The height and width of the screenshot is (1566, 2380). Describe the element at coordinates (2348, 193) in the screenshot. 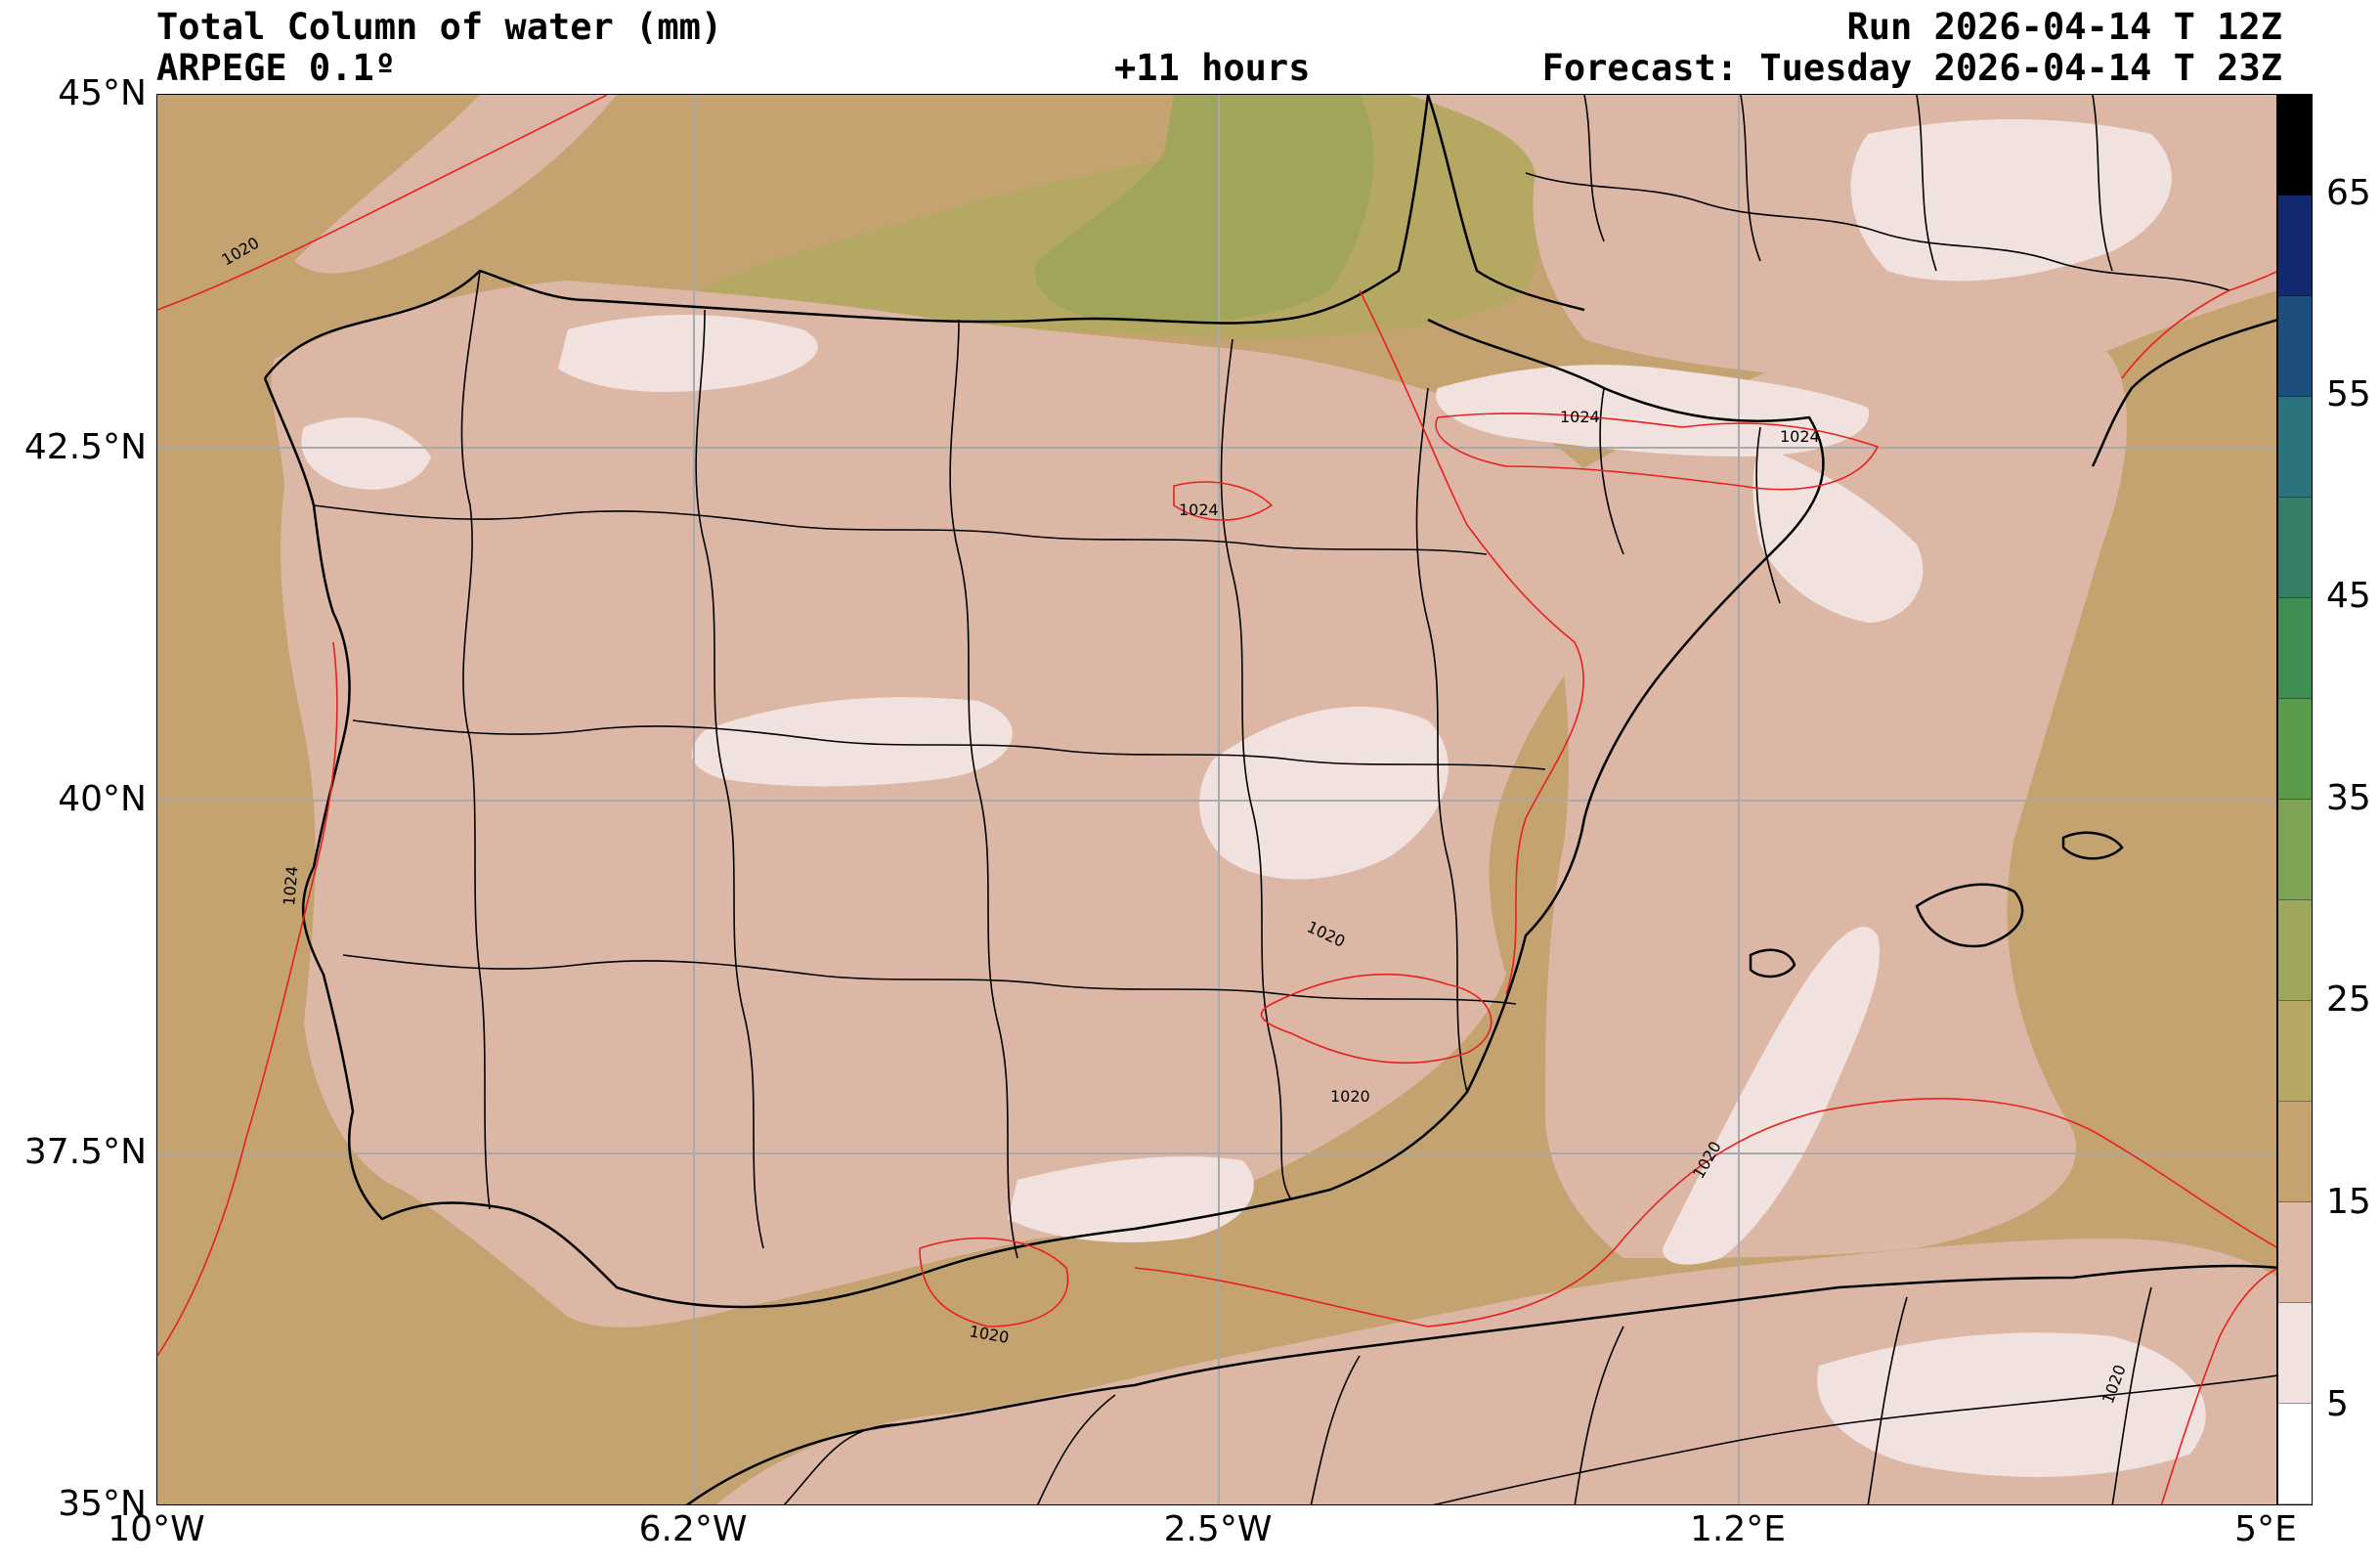

I see `colorbar-tick: 65` at that location.